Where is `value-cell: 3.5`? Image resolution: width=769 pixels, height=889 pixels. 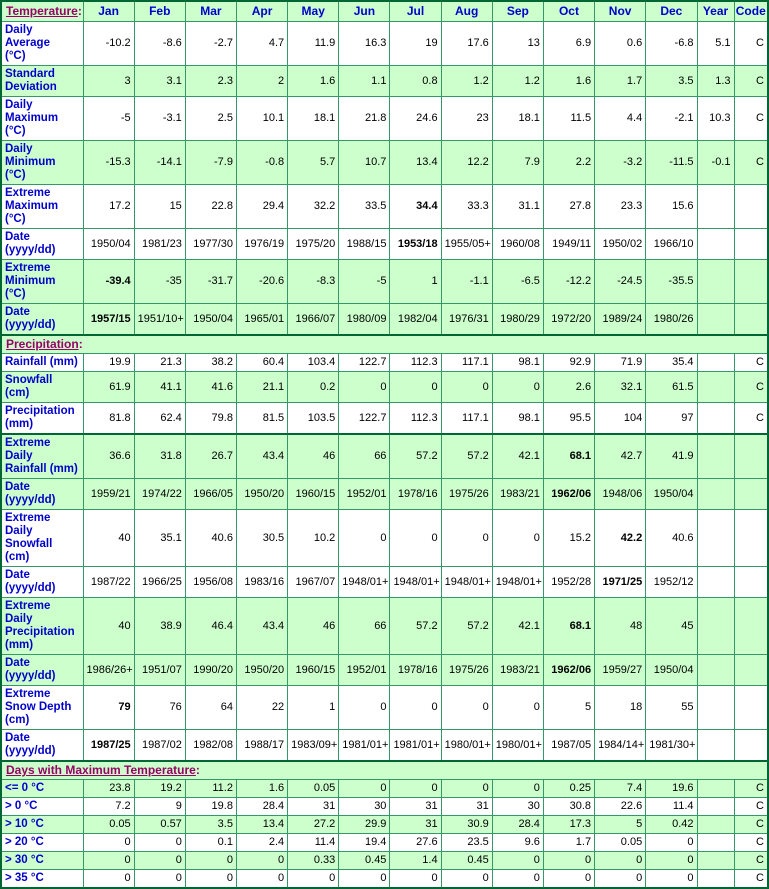
value-cell: 3.5 is located at coordinates (671, 81).